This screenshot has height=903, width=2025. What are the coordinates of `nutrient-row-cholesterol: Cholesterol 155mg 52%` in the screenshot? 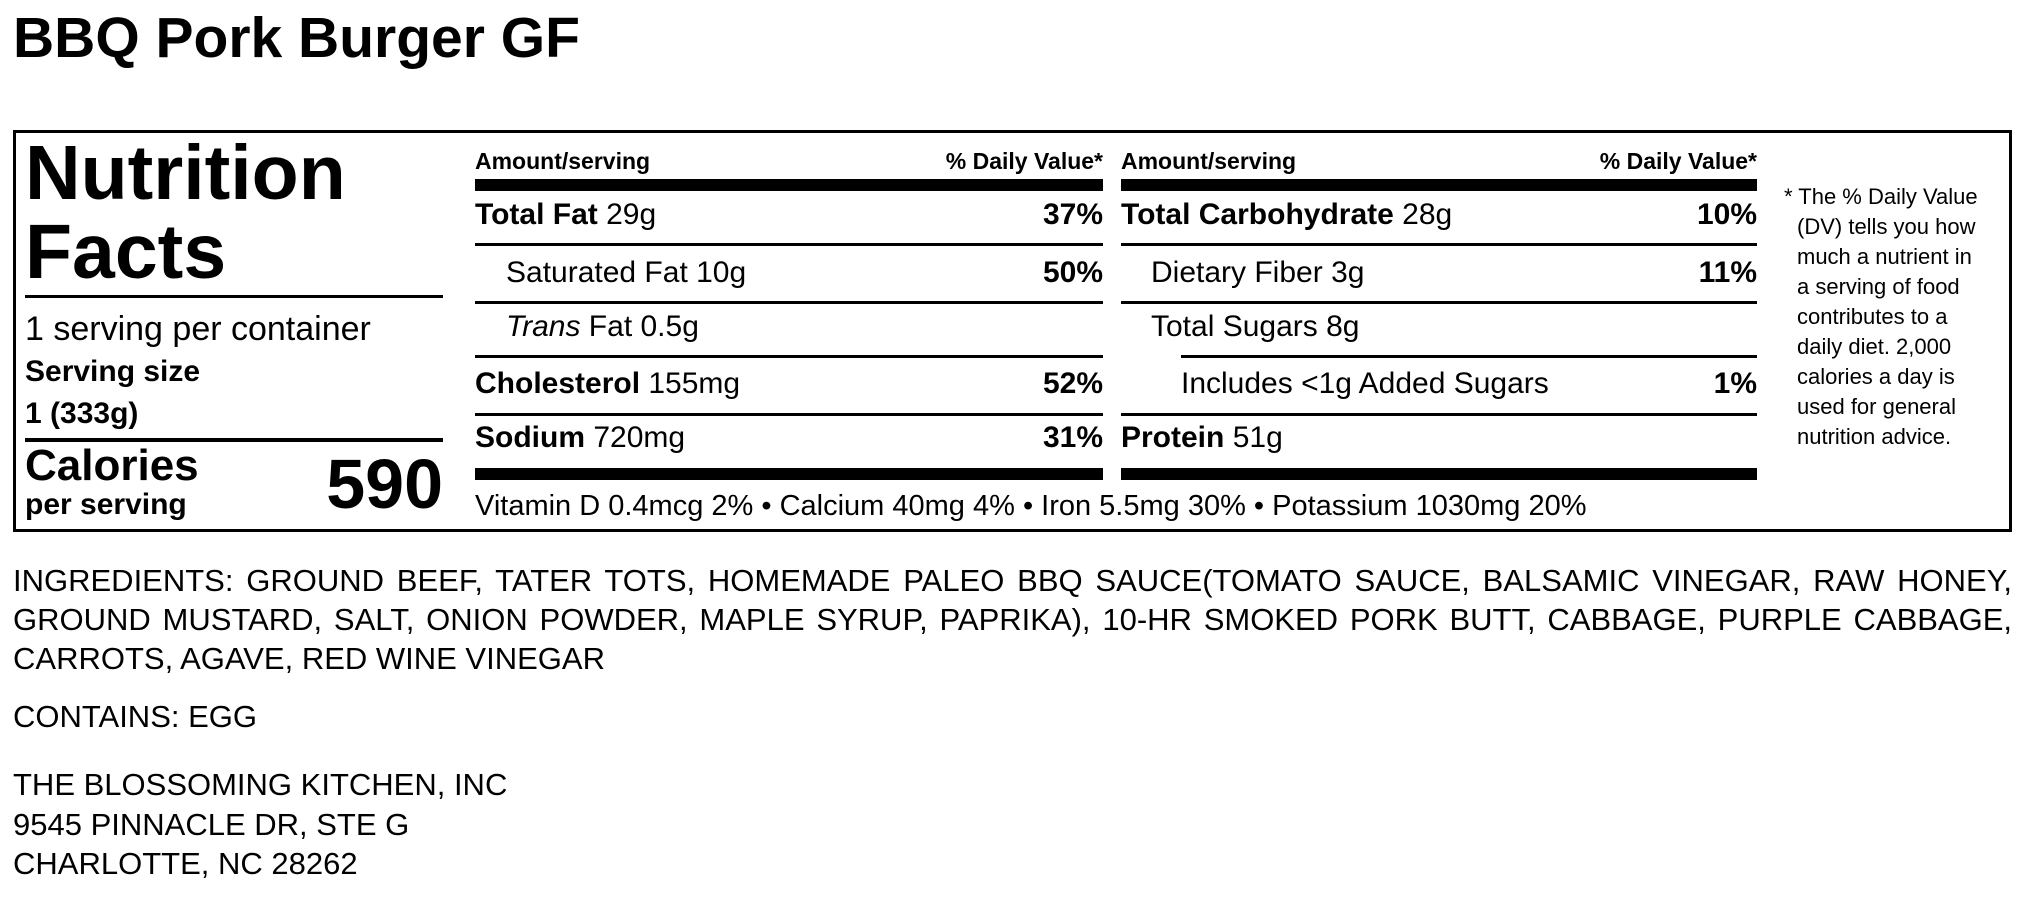 It's located at (789, 383).